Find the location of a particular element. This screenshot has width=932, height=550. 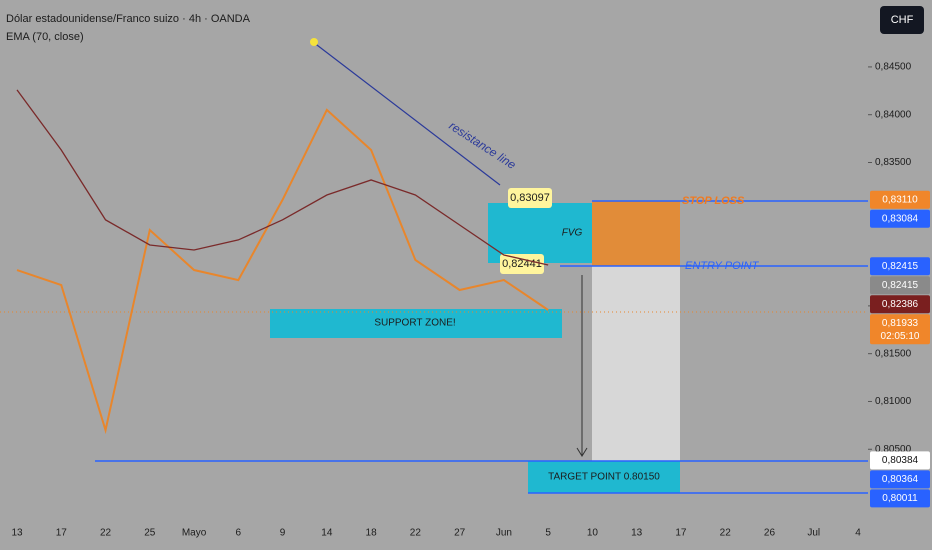

entry-label: ENTRY POINT is located at coordinates (722, 266).